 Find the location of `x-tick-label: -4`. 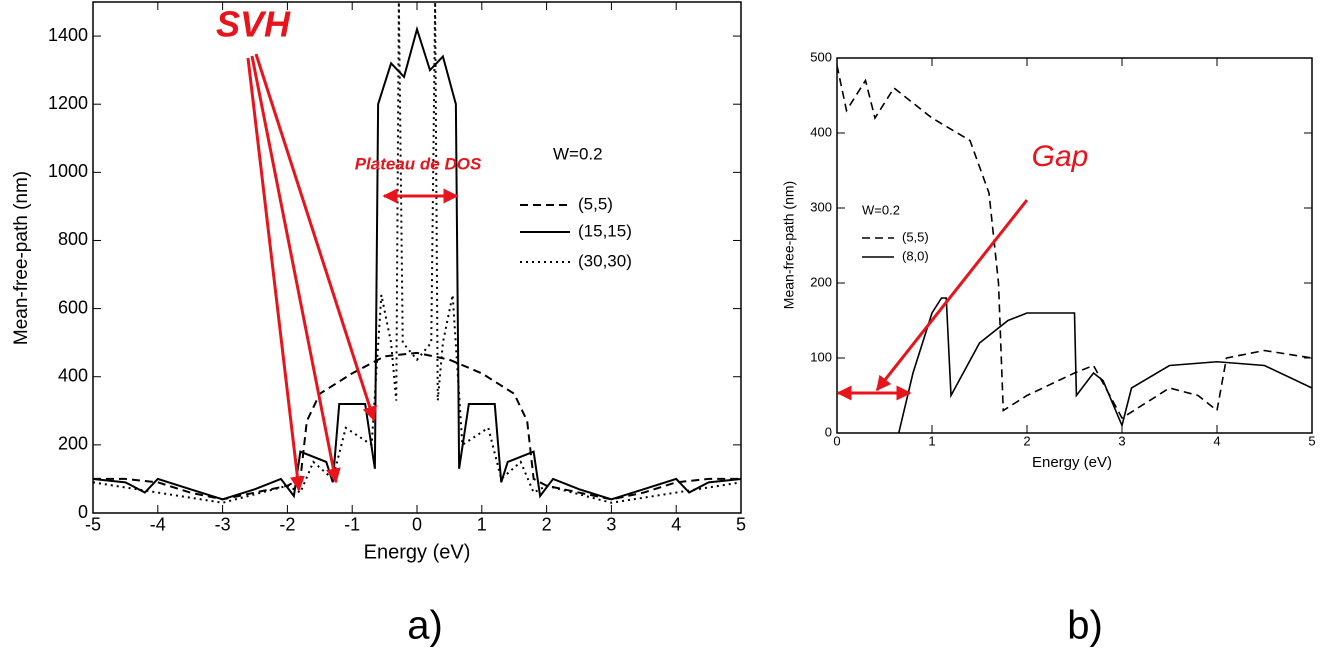

x-tick-label: -4 is located at coordinates (158, 524).